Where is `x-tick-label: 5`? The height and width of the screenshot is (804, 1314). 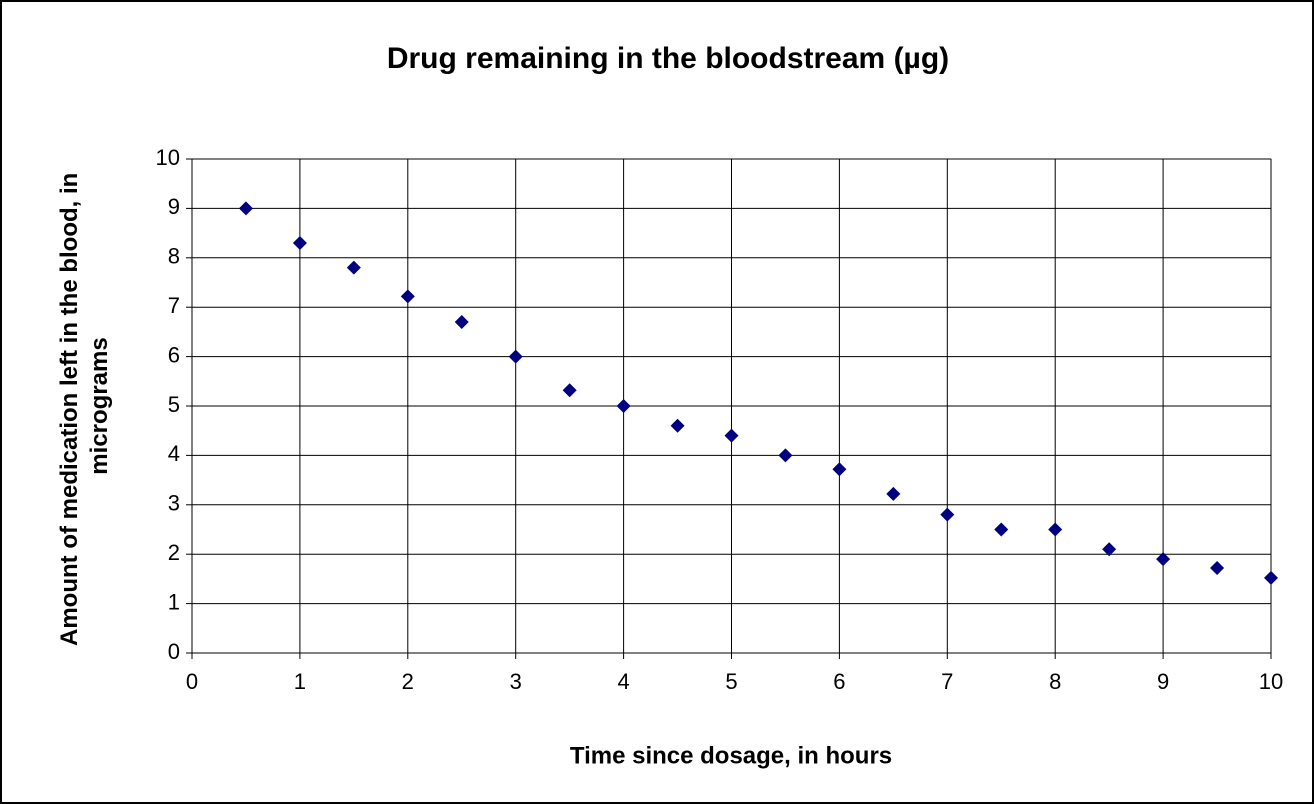 x-tick-label: 5 is located at coordinates (731, 681).